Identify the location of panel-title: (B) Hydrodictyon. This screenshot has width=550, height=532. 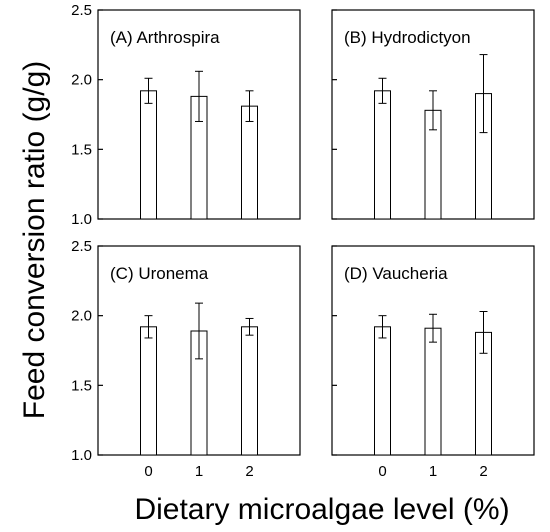
(407, 37).